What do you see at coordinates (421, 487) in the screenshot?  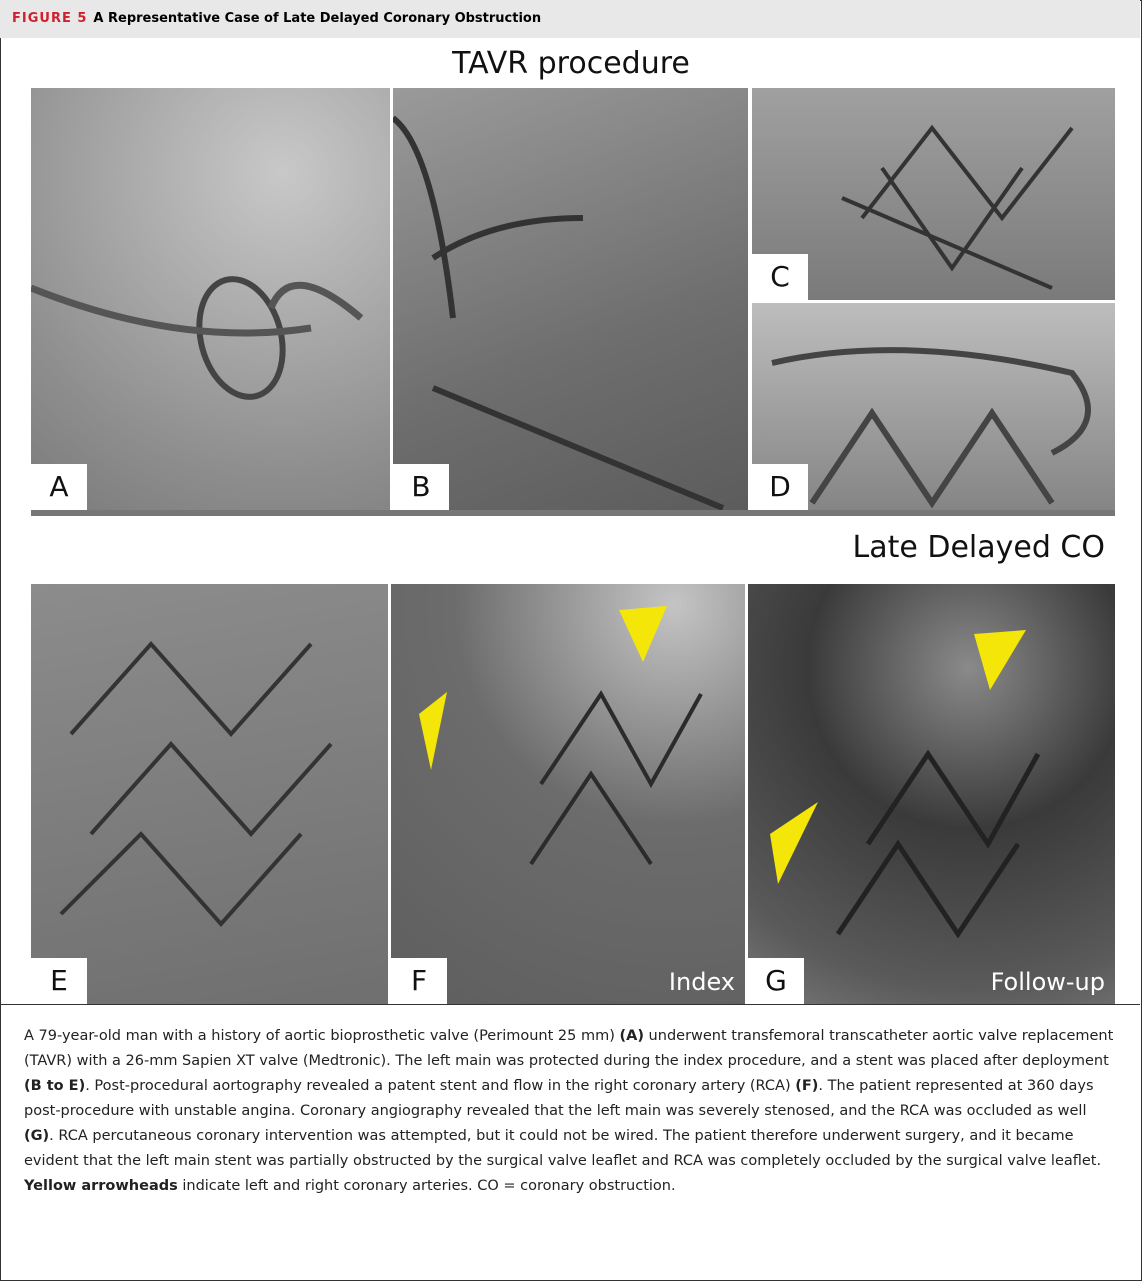 I see `panel-label: B` at bounding box center [421, 487].